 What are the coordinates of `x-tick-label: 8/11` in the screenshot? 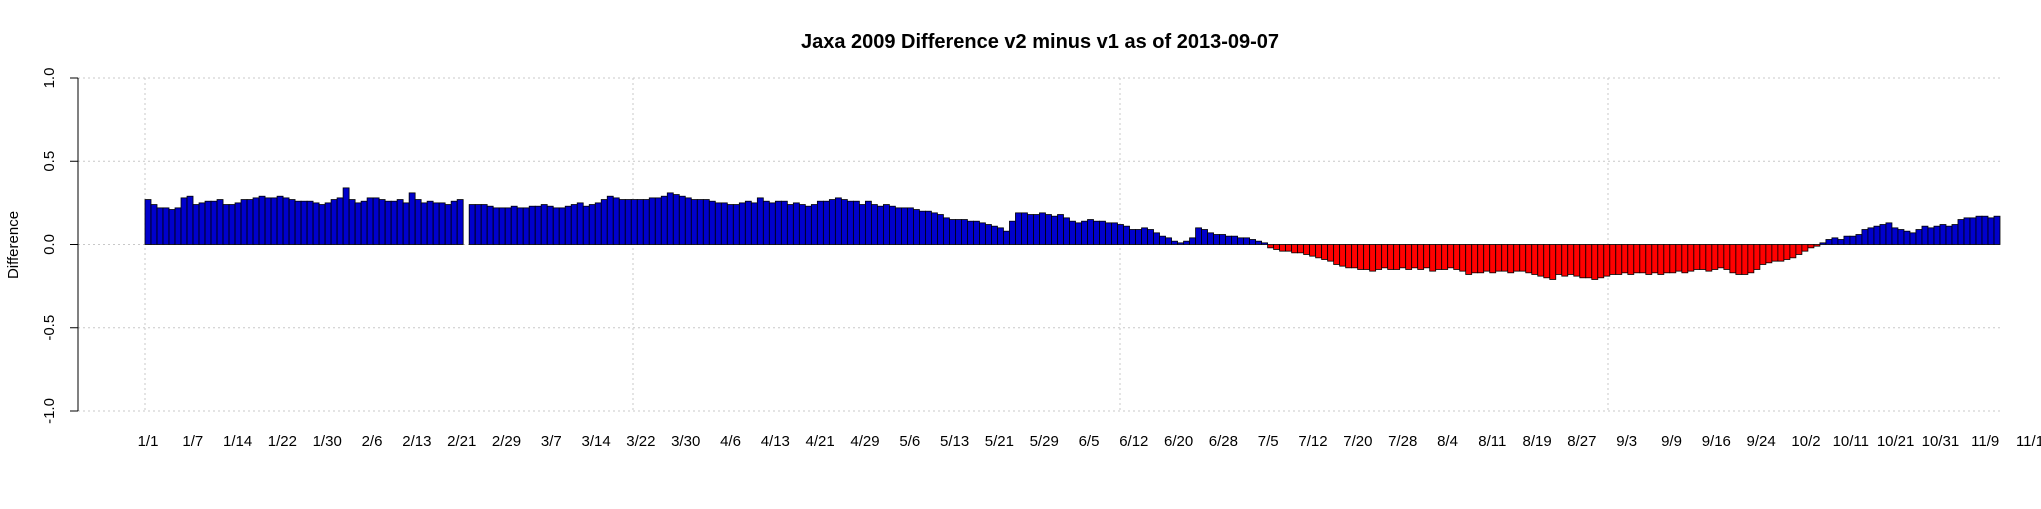 It's located at (1492, 441).